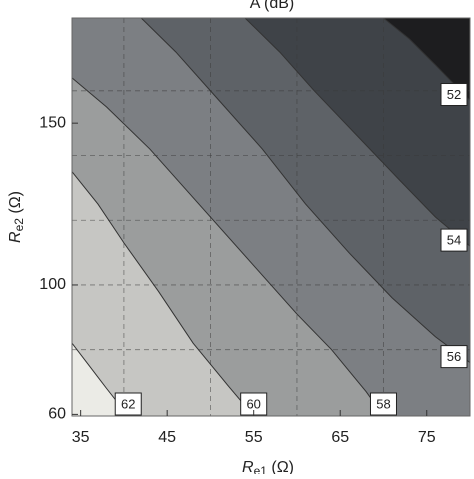 This screenshot has width=474, height=479. I want to click on y-label-sub: e2, so click(19, 225).